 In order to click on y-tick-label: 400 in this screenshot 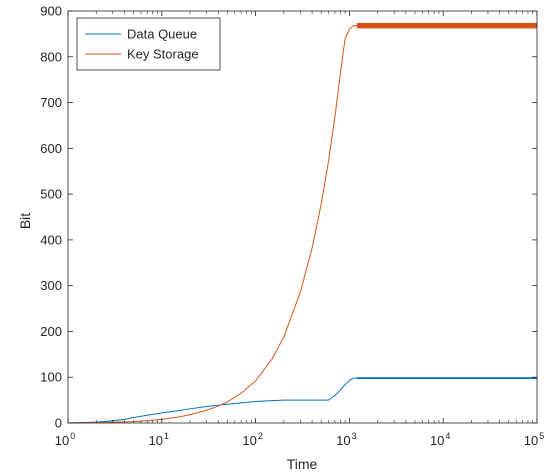, I will do `click(51, 239)`.